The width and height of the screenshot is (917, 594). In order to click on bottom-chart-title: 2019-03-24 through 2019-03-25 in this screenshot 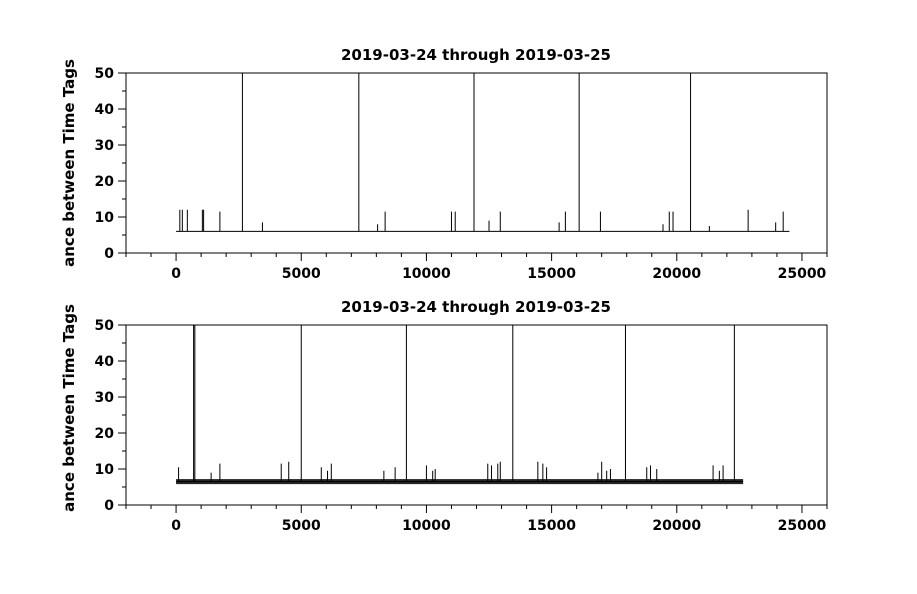, I will do `click(476, 307)`.